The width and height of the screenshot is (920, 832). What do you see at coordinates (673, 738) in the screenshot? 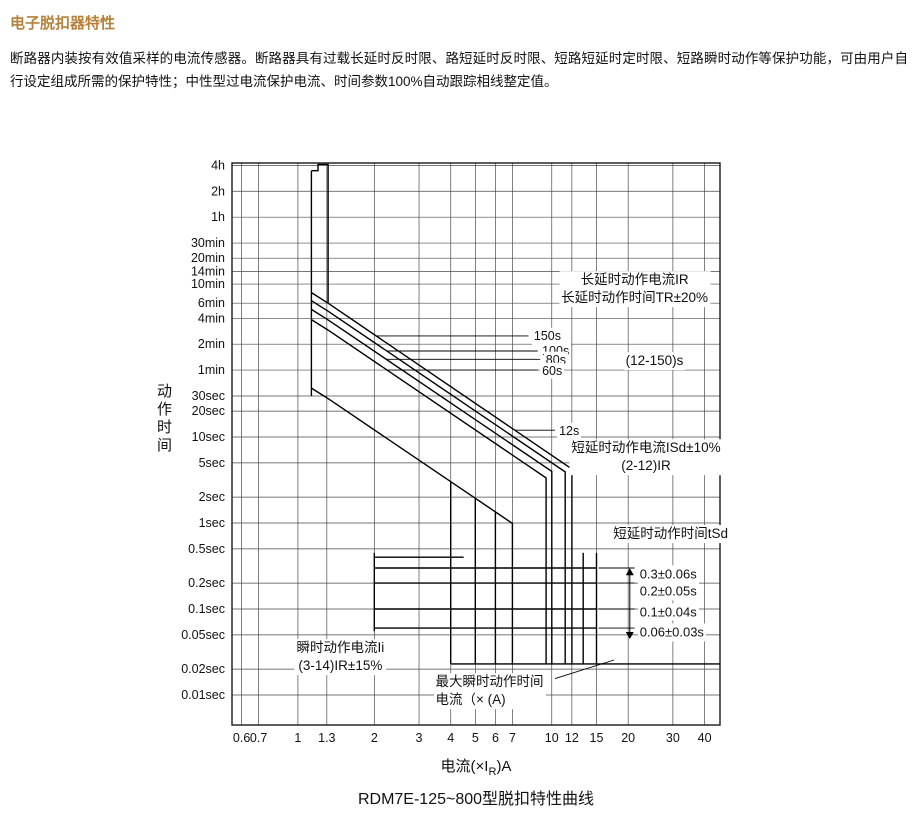
I see `x-tick-label: 30` at bounding box center [673, 738].